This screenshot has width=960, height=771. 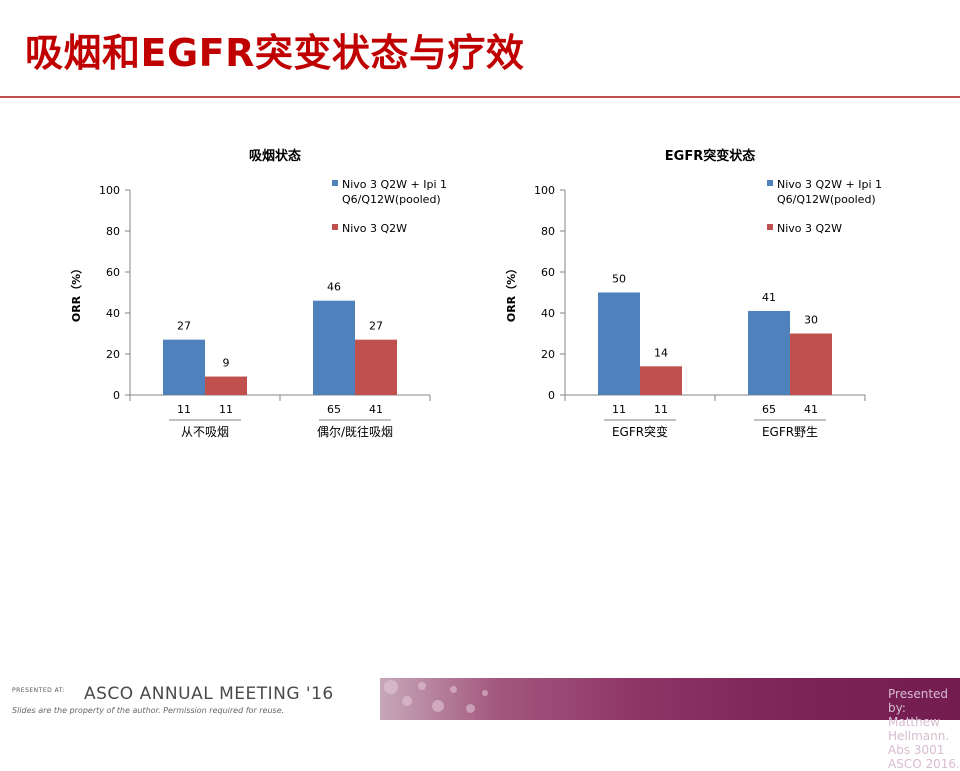 What do you see at coordinates (710, 156) in the screenshot?
I see `chart-title: EGFR突变状态` at bounding box center [710, 156].